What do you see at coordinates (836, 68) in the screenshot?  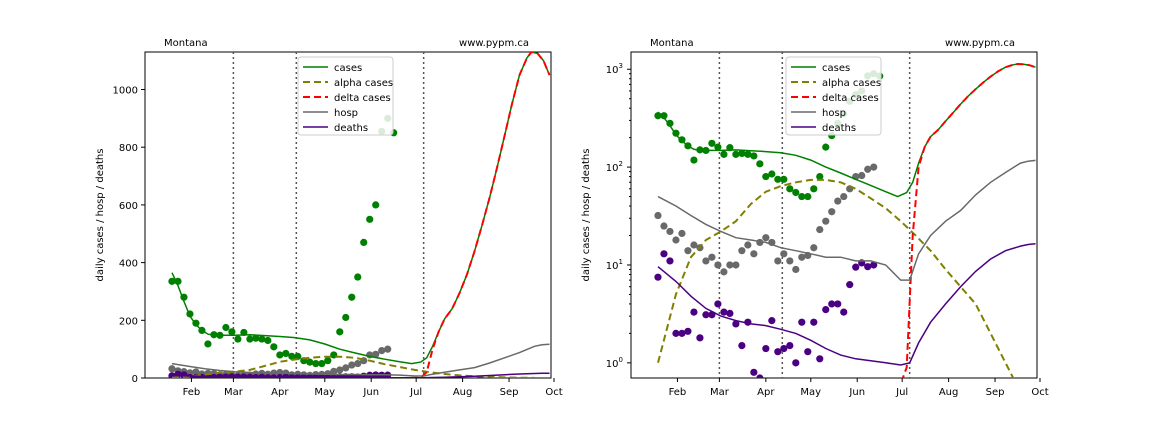 I see `legend-entry: cases` at bounding box center [836, 68].